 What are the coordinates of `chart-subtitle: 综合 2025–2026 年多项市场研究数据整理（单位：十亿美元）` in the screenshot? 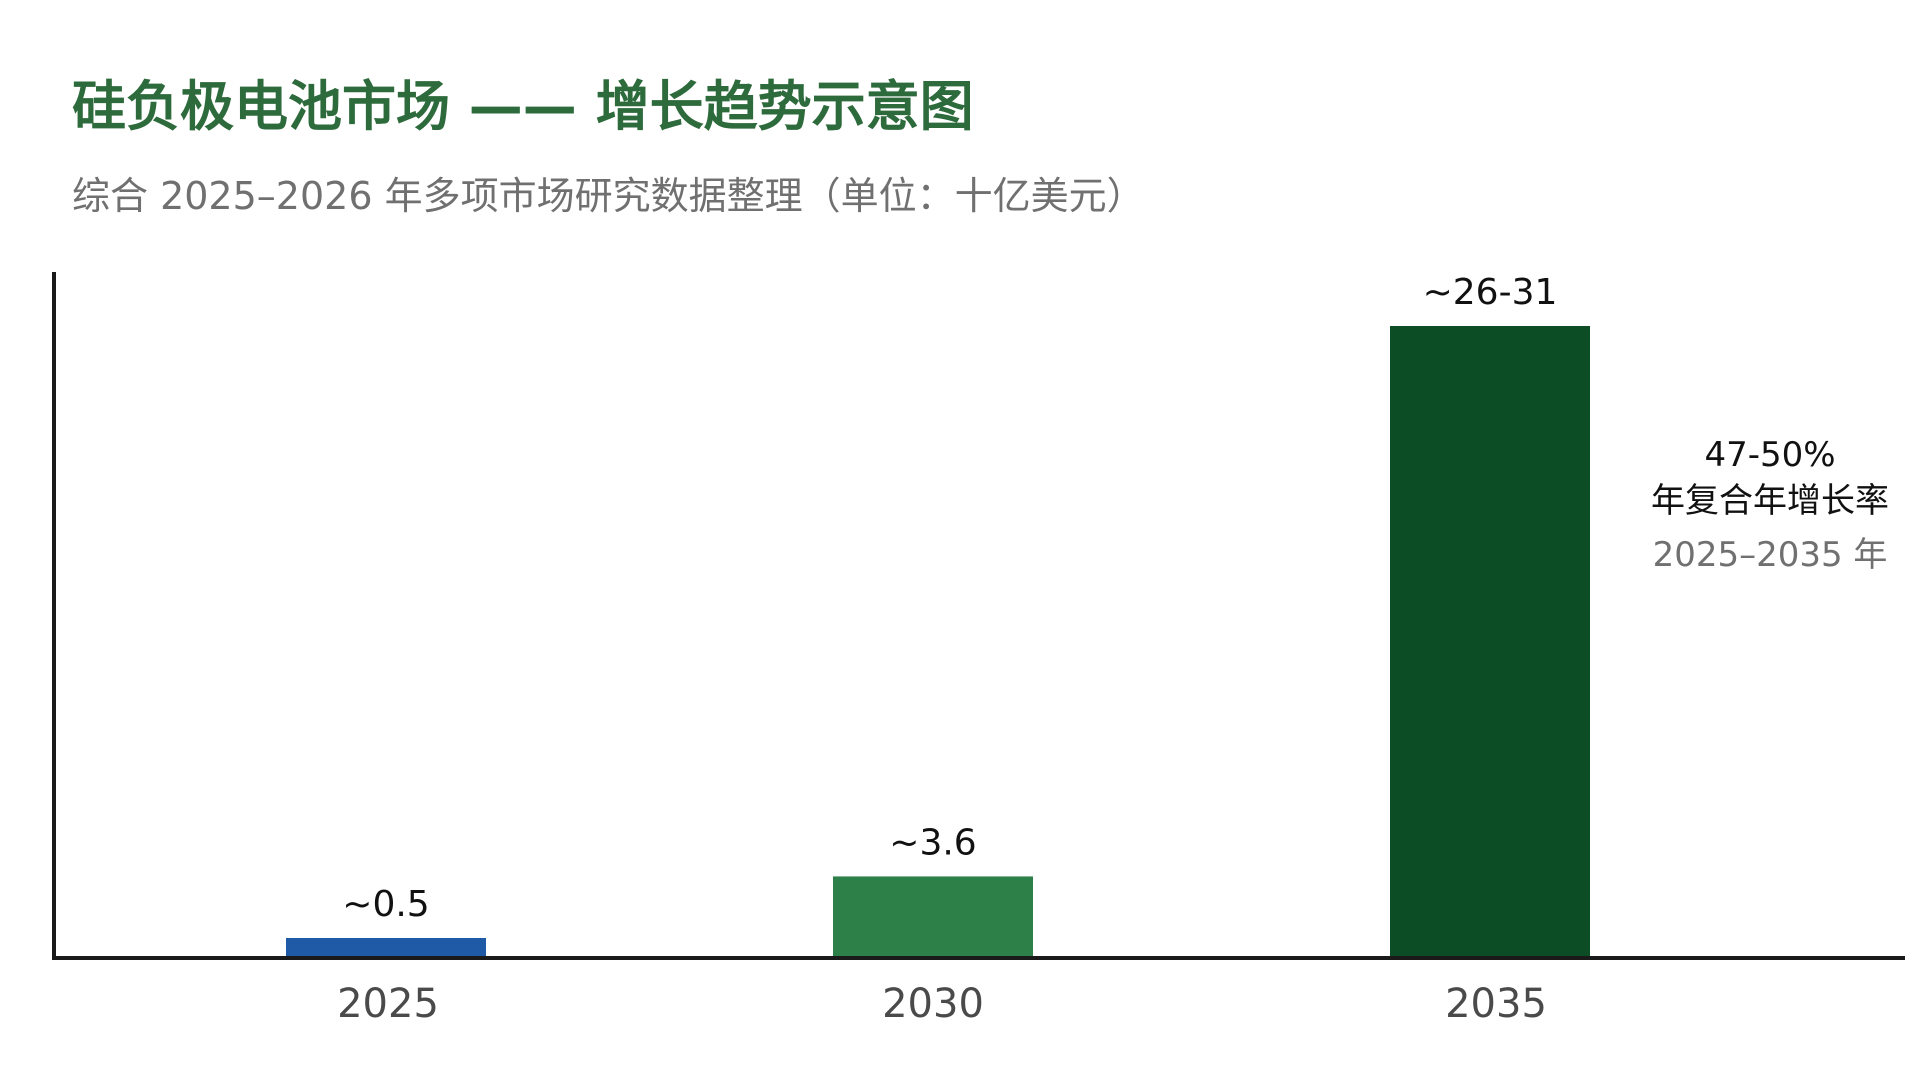 It's located at (608, 196).